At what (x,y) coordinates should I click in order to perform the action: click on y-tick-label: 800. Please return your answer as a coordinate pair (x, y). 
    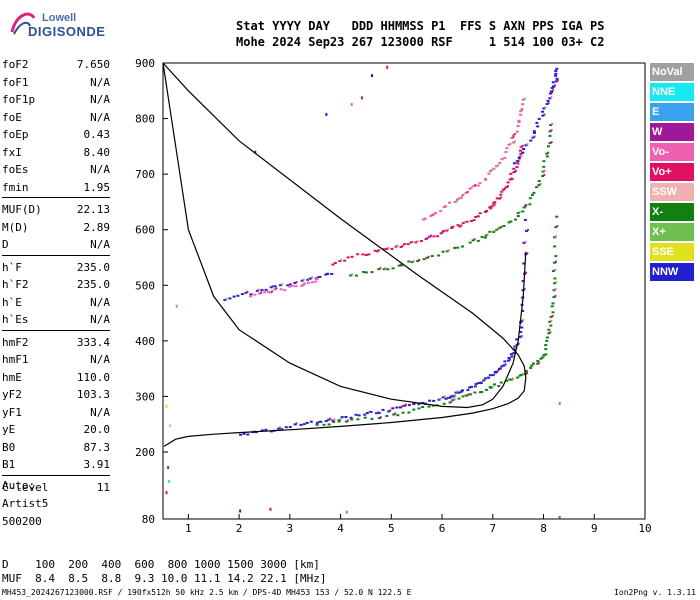
    Looking at the image, I should click on (145, 119).